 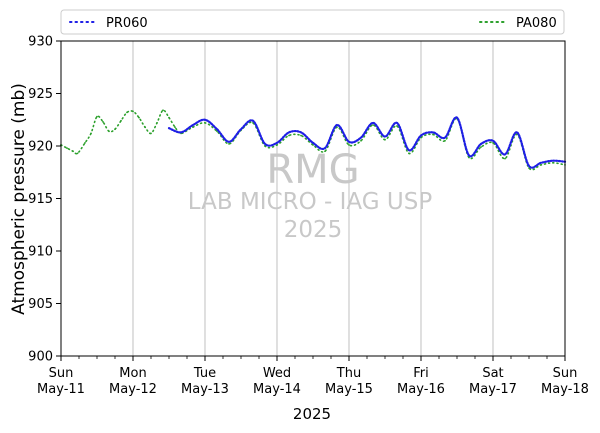 I want to click on series-pr060-line, so click(x=367, y=142).